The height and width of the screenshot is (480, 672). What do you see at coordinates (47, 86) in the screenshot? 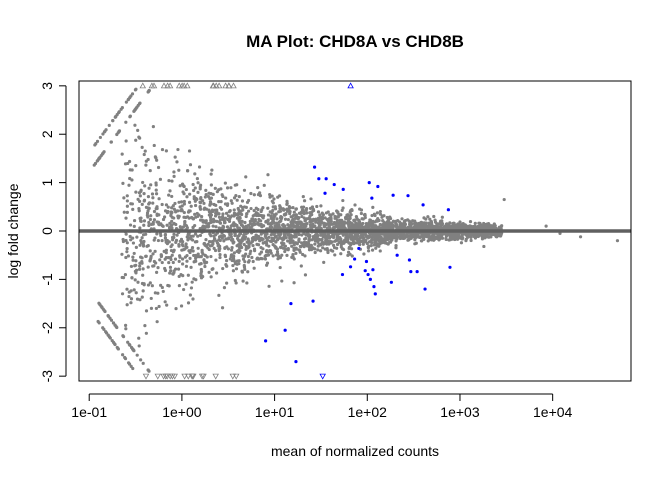
I see `y-tick-label: 3` at bounding box center [47, 86].